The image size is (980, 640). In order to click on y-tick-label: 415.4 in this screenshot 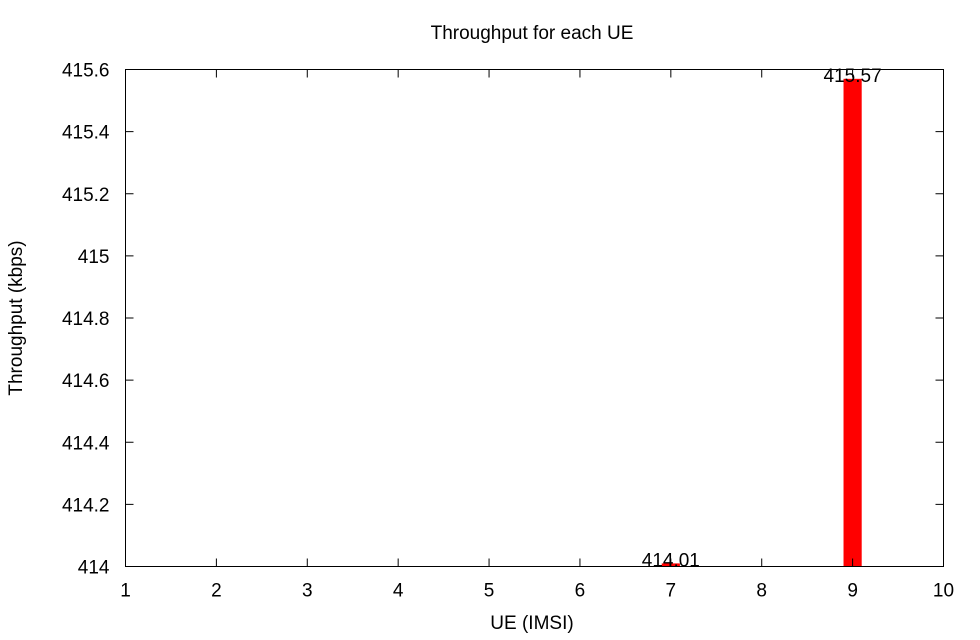, I will do `click(86, 133)`.